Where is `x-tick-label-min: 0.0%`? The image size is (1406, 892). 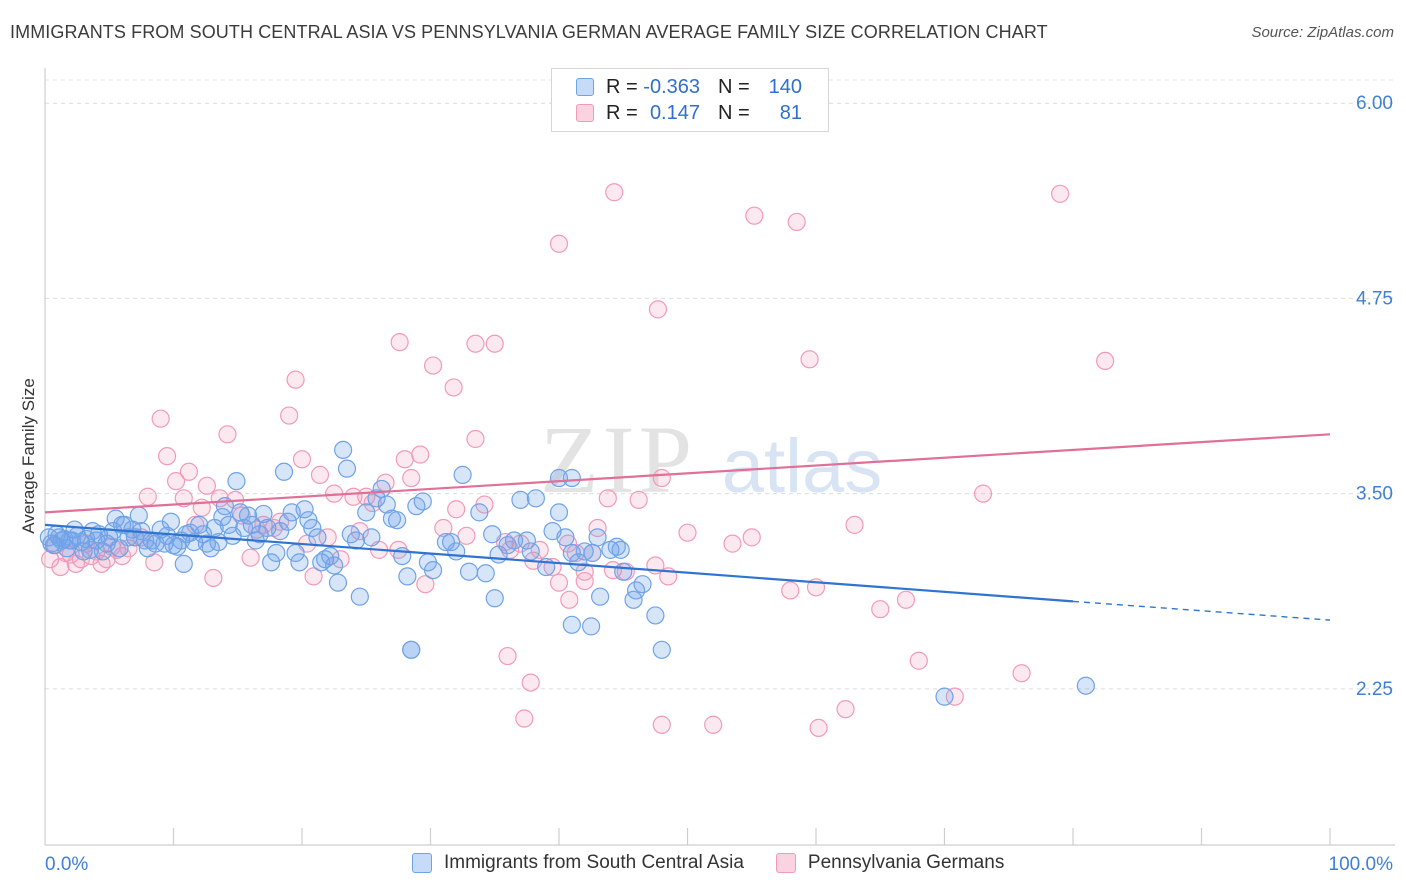 x-tick-label-min: 0.0% is located at coordinates (66, 864).